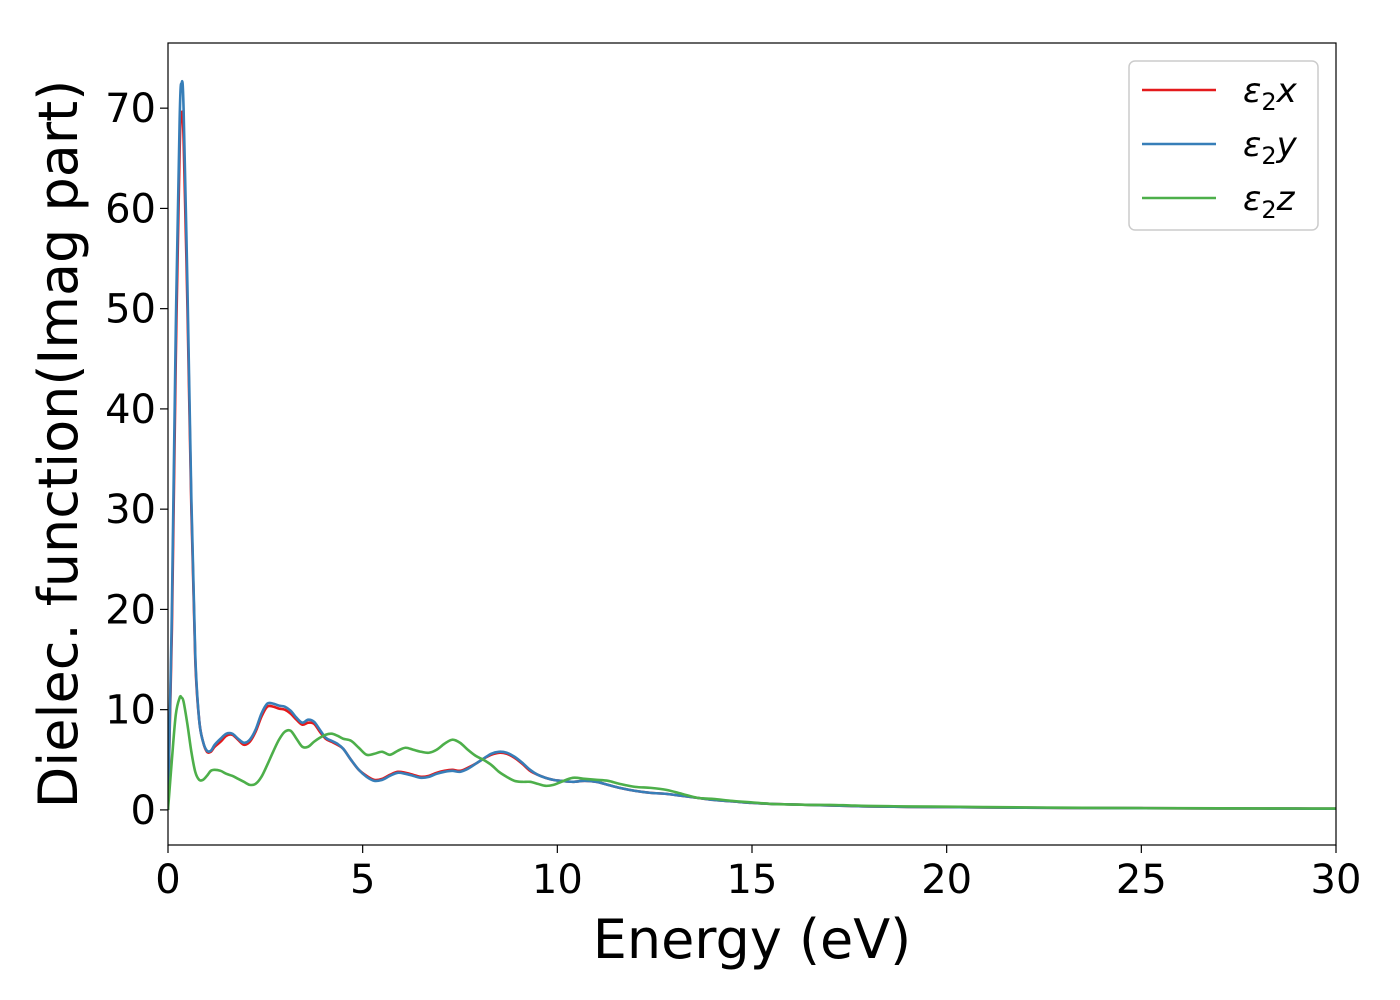  I want to click on x-tick-label: 15, so click(752, 880).